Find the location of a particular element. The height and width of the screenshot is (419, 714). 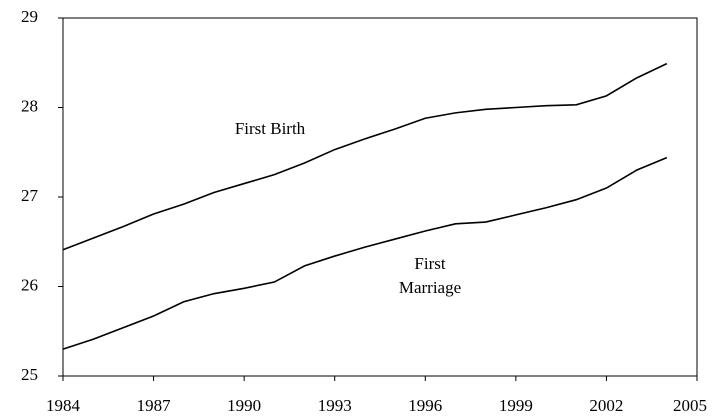

x-tick-label: 2002 is located at coordinates (606, 405).